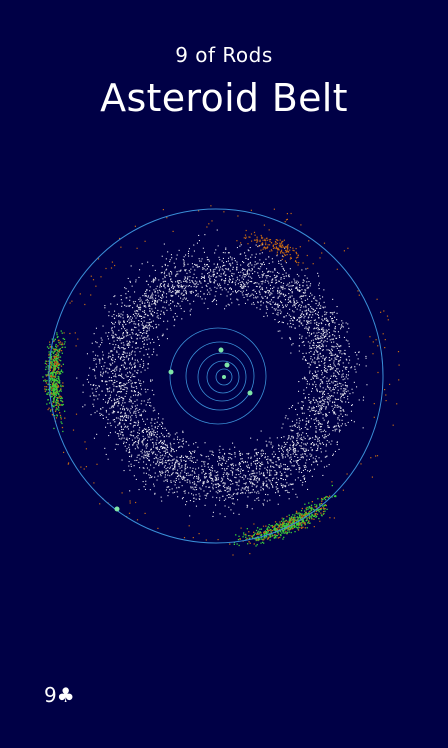  What do you see at coordinates (59, 695) in the screenshot?
I see `card-corner-index: 9♣` at bounding box center [59, 695].